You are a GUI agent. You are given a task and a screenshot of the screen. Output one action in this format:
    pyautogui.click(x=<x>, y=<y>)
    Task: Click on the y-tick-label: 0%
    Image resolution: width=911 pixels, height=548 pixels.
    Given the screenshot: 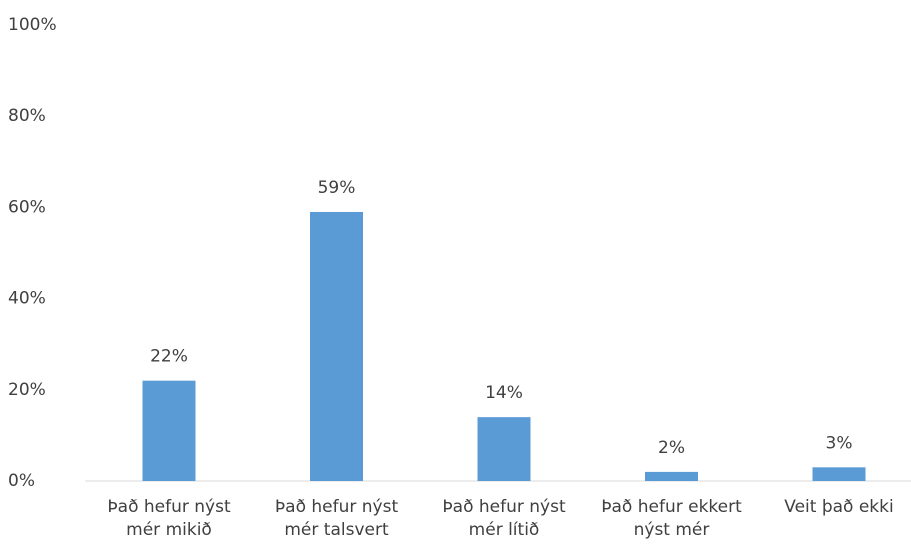 What is the action you would take?
    pyautogui.click(x=21, y=481)
    